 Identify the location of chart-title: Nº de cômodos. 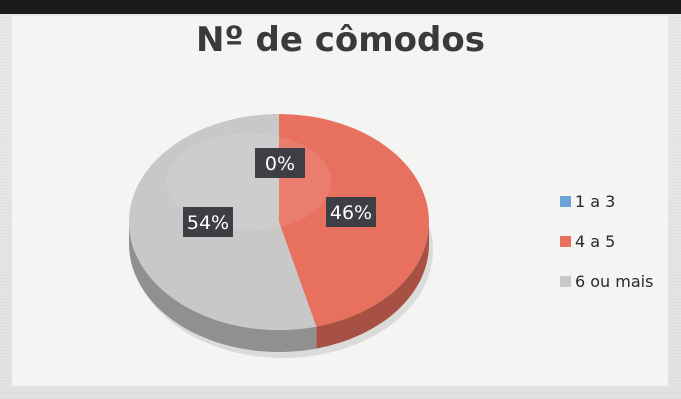
(340, 40).